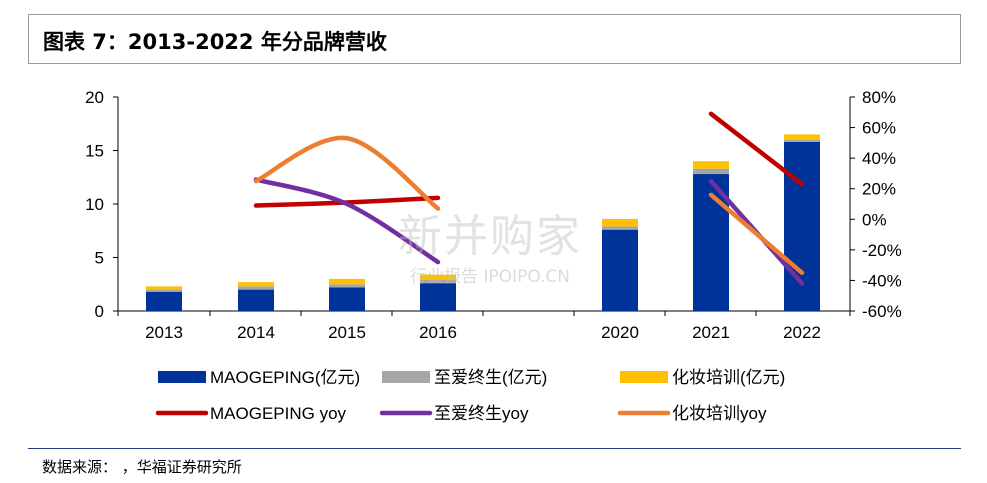  I want to click on legend-item: MAOGEPING yoy, so click(251, 413).